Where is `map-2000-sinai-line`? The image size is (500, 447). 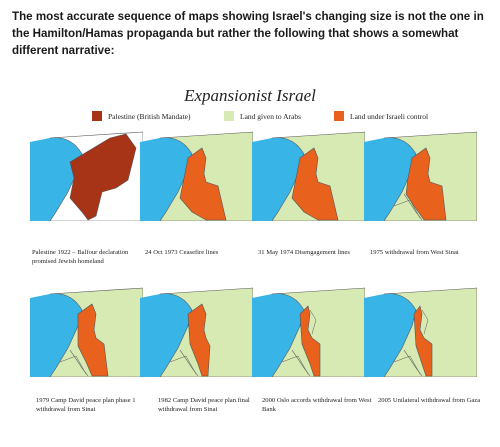 map-2000-sinai-line is located at coordinates (301, 363).